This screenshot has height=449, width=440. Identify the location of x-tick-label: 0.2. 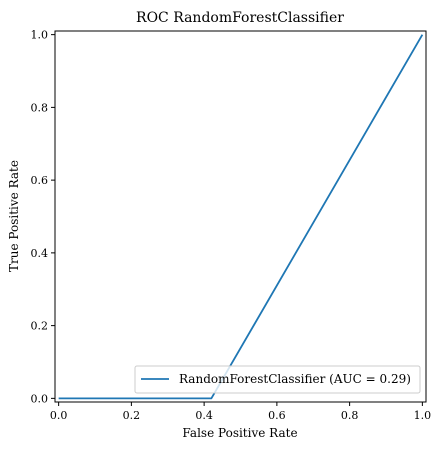
(132, 415).